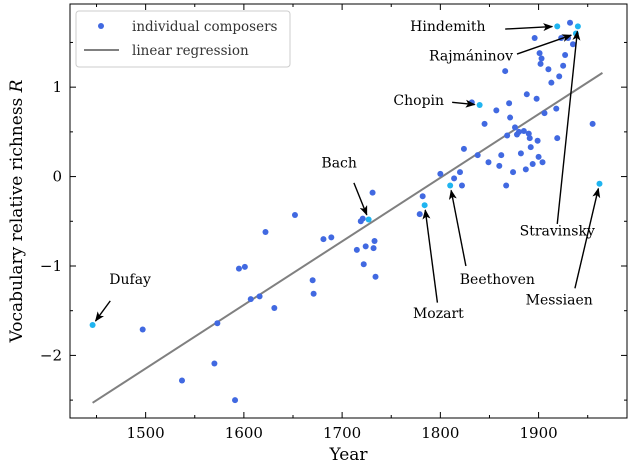  I want to click on annotation-arrow-beethoven, so click(457, 228).